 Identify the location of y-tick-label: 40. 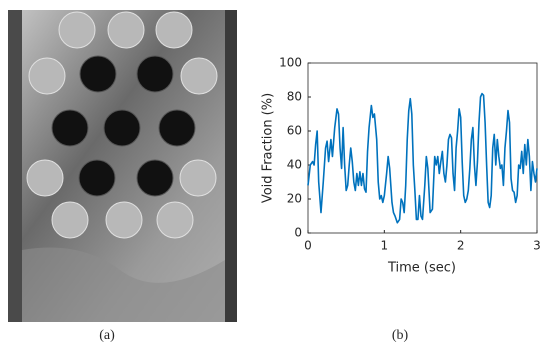
(294, 165).